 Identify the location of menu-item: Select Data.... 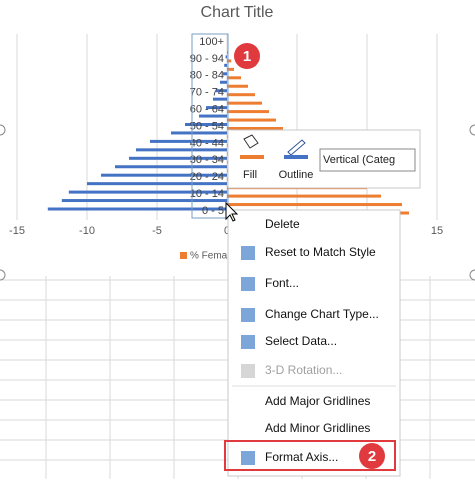
(301, 341).